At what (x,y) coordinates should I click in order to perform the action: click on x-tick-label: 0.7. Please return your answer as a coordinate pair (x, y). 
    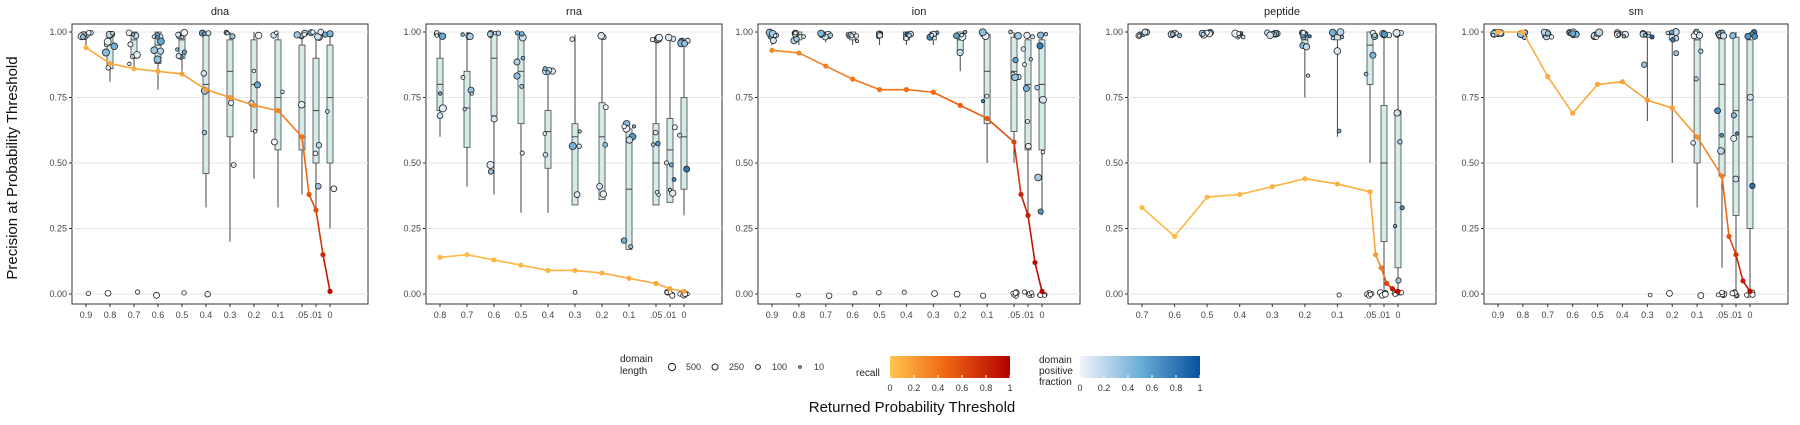
    Looking at the image, I should click on (467, 315).